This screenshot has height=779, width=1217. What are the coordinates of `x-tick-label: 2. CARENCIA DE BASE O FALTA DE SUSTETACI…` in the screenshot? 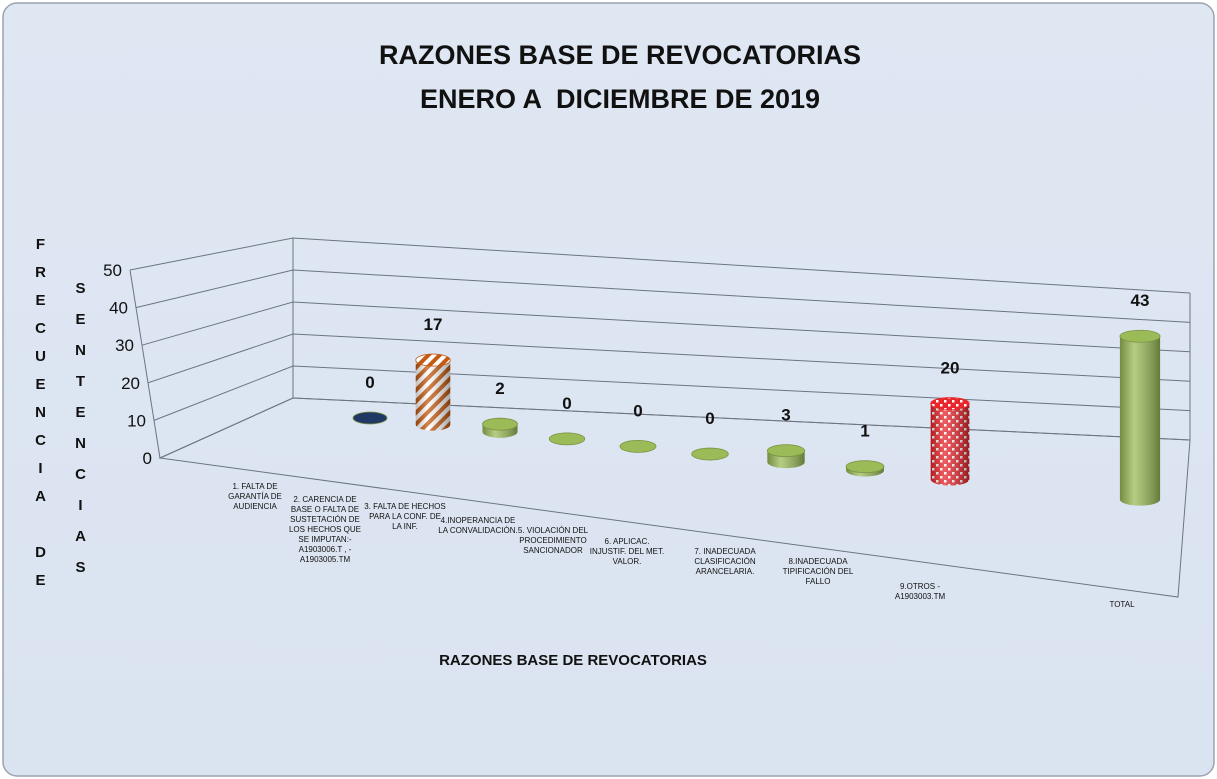 It's located at (324, 529).